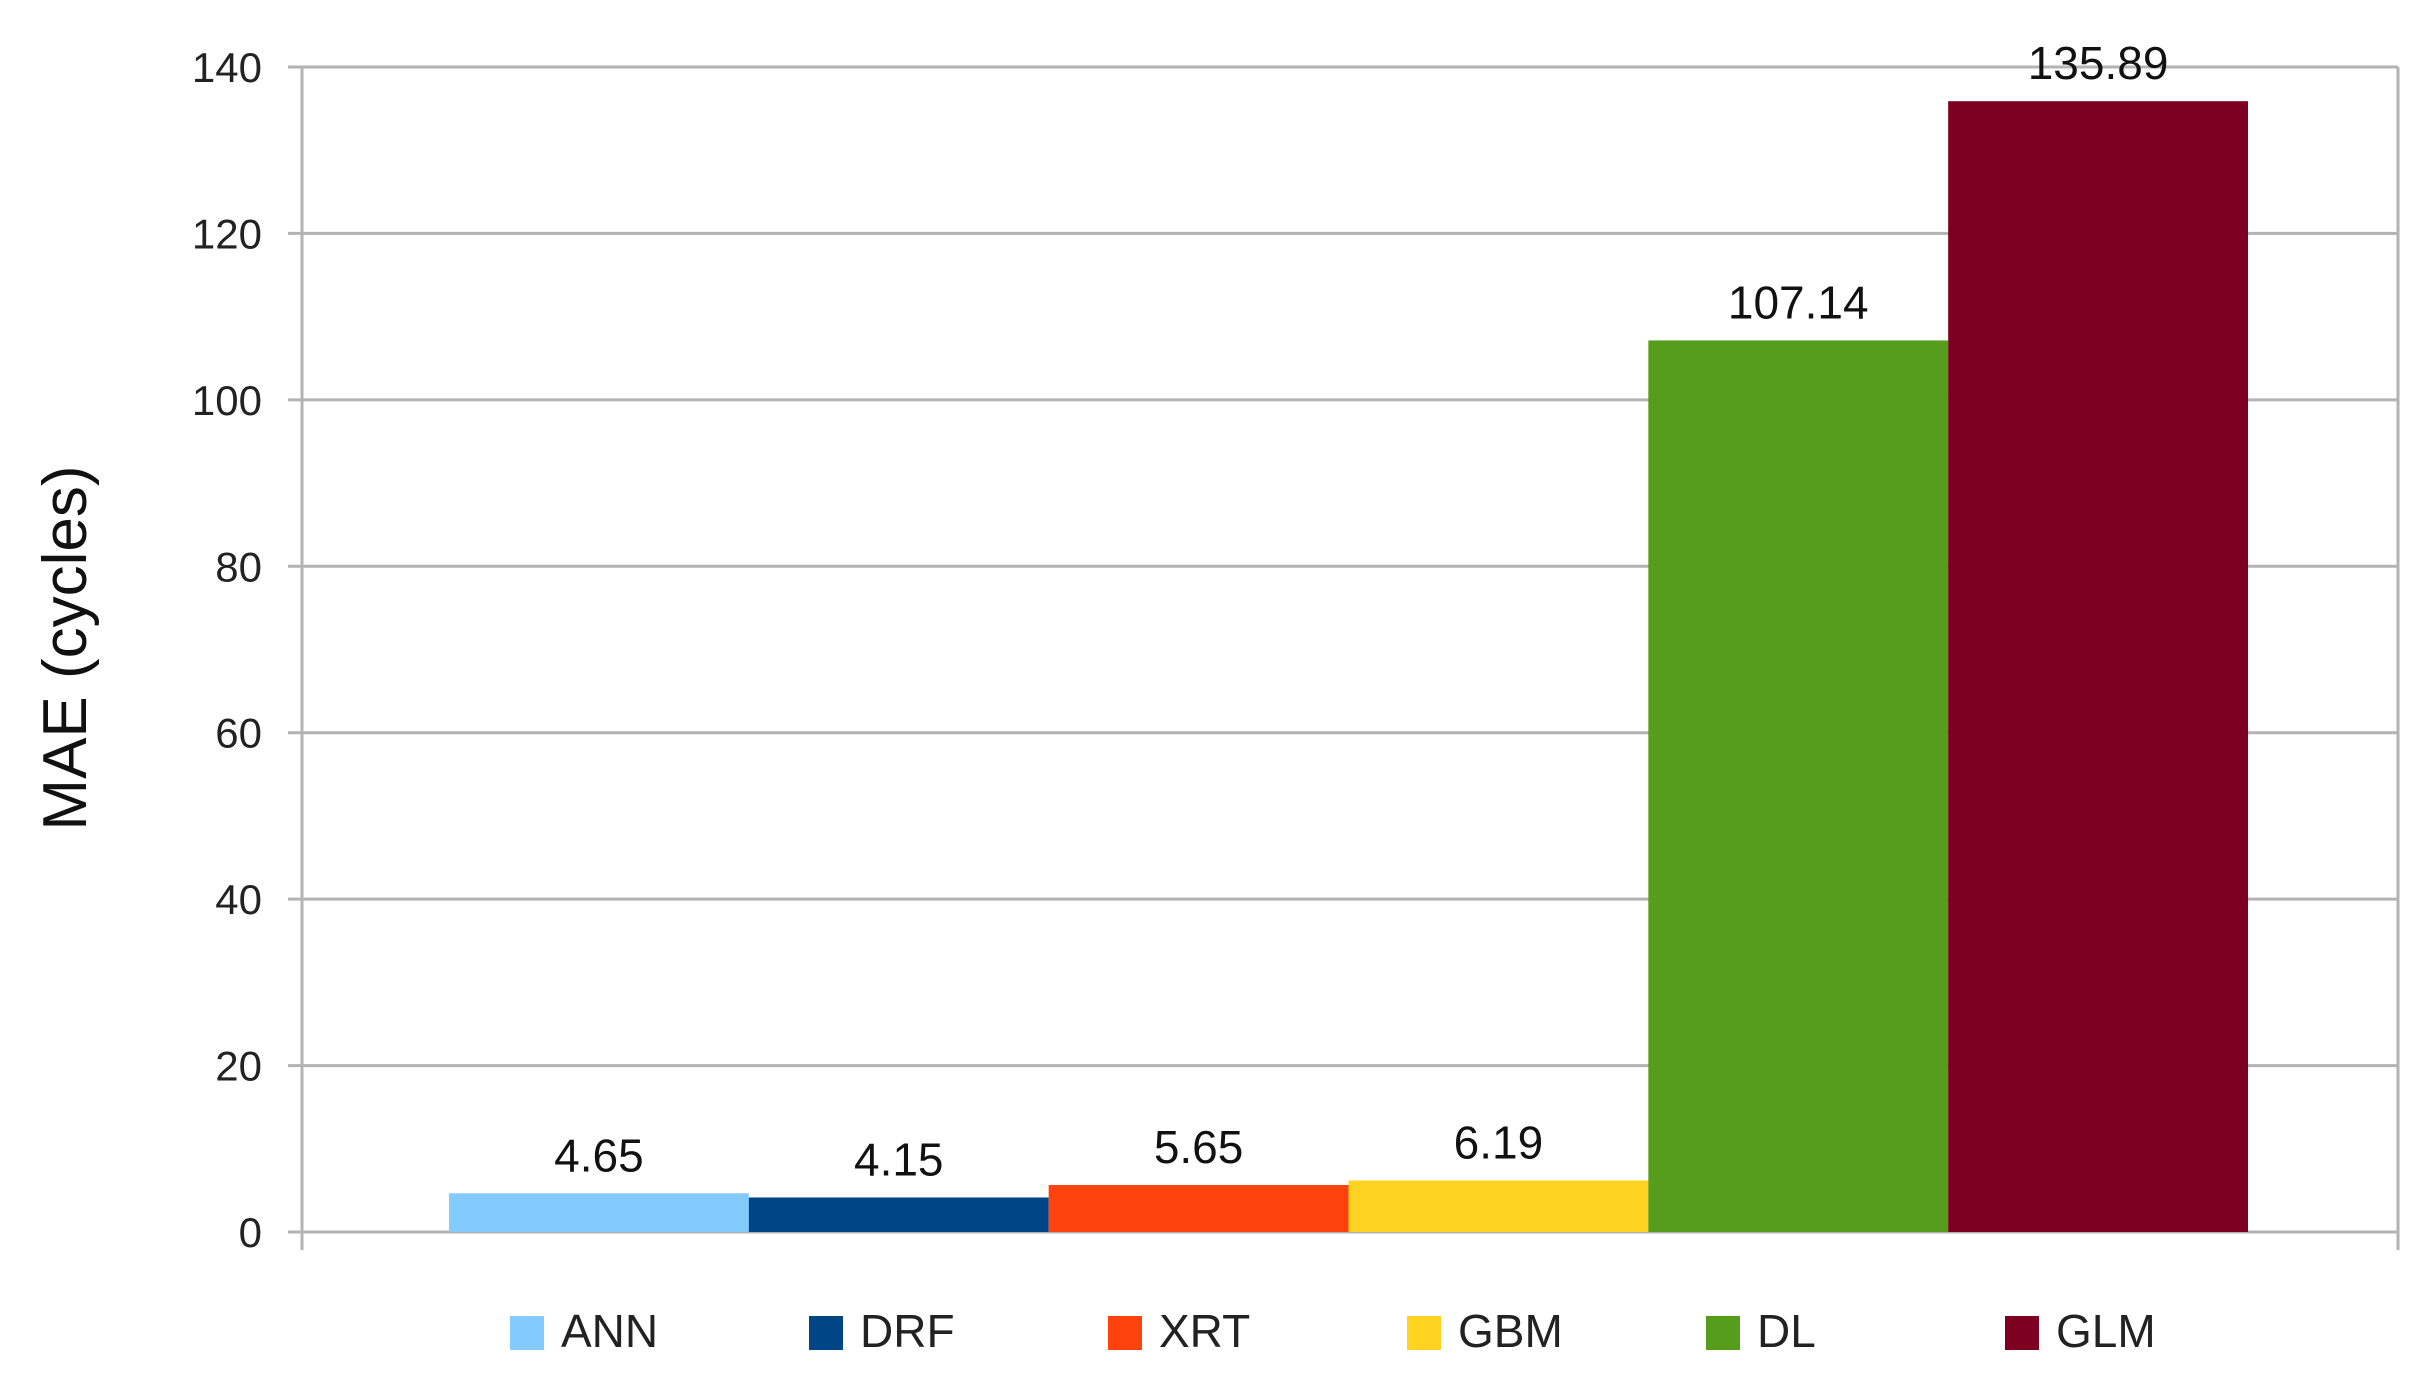  I want to click on legend: ANN DRF XRT GBM DL GLM, so click(1333, 1331).